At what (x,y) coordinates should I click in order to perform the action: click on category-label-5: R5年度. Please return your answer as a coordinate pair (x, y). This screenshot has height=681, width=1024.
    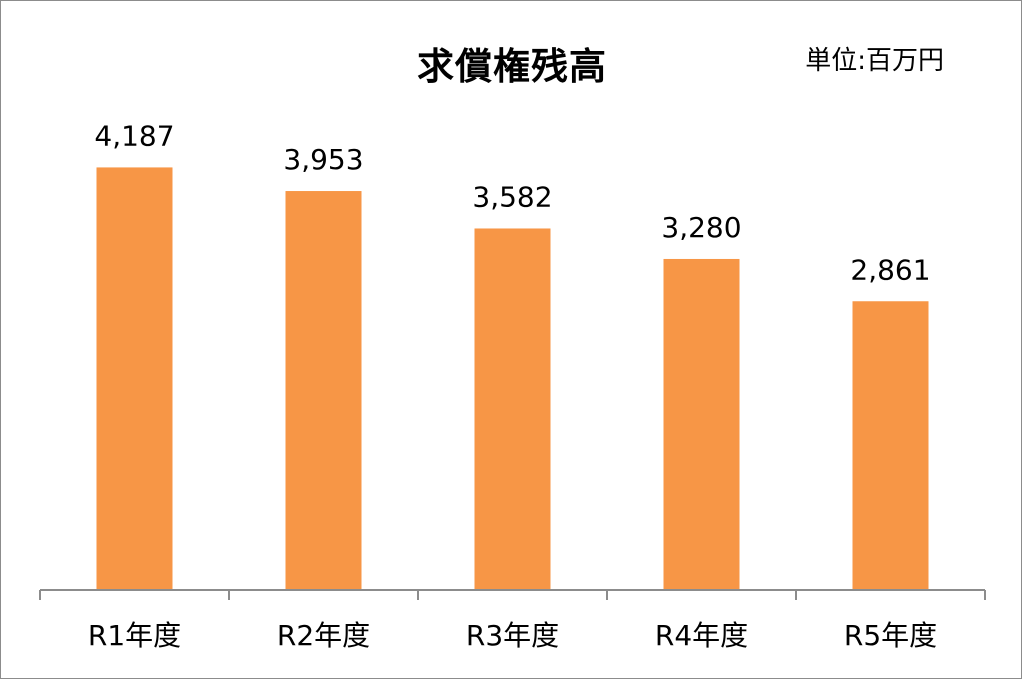
    Looking at the image, I should click on (890, 635).